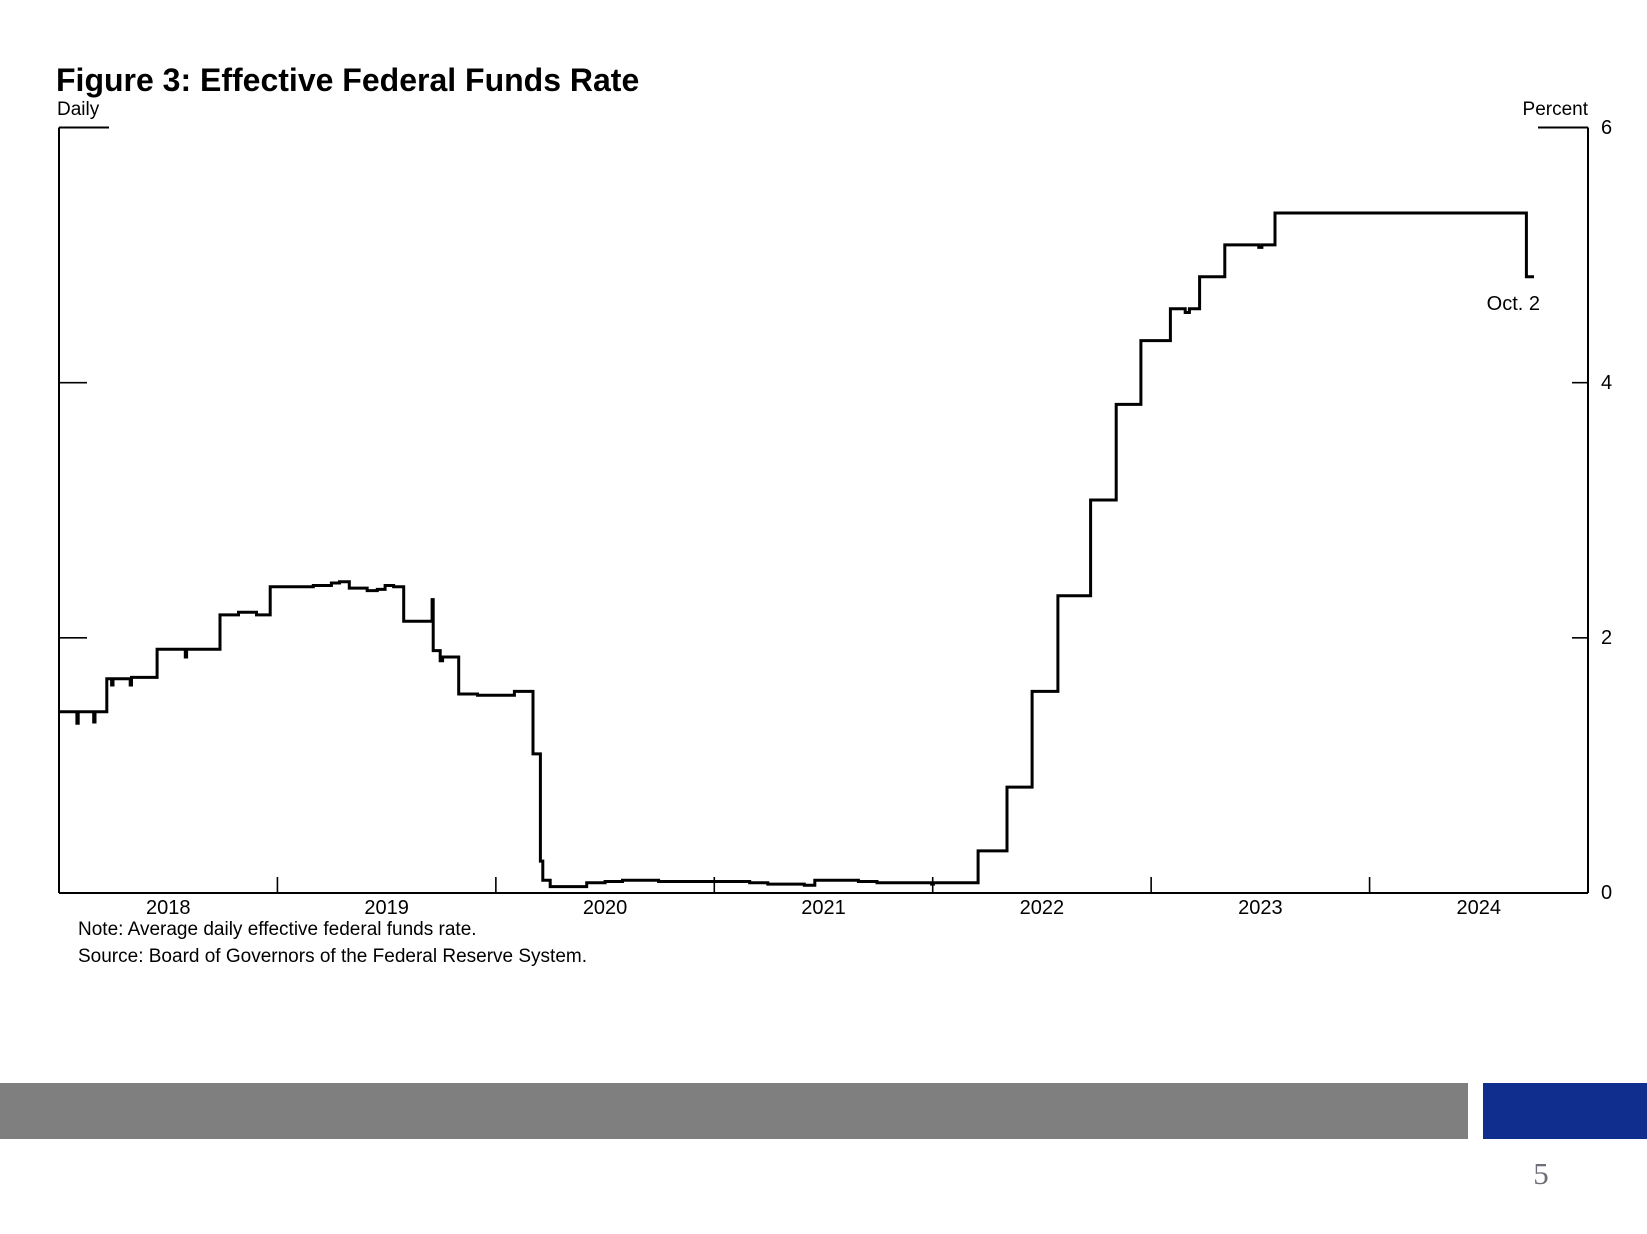  I want to click on y-tick-label-4: 4, so click(1607, 382).